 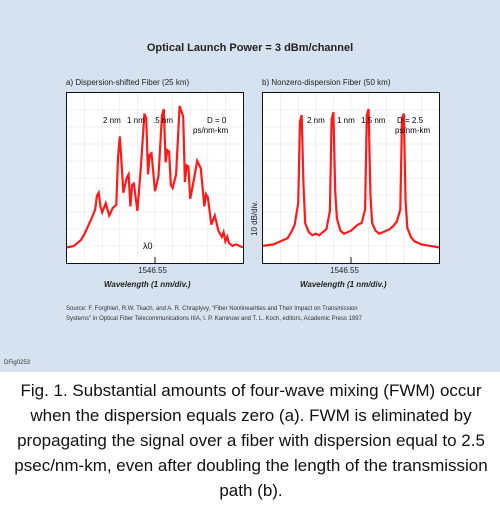 I want to click on plot-a-annot-1nm: 1 nm, so click(x=136, y=120).